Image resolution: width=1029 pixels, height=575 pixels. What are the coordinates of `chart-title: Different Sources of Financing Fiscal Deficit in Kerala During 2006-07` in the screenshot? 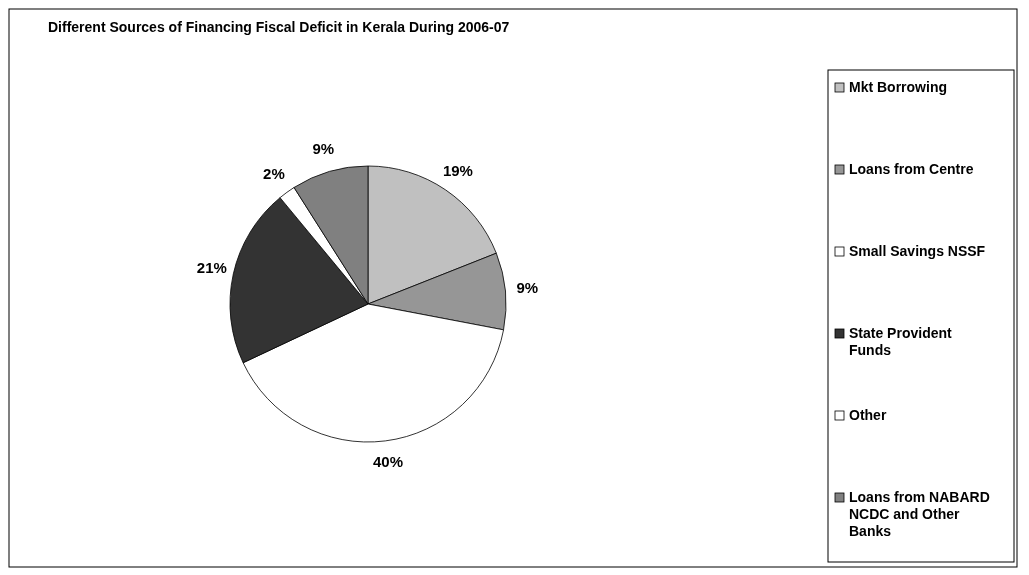 It's located at (279, 27).